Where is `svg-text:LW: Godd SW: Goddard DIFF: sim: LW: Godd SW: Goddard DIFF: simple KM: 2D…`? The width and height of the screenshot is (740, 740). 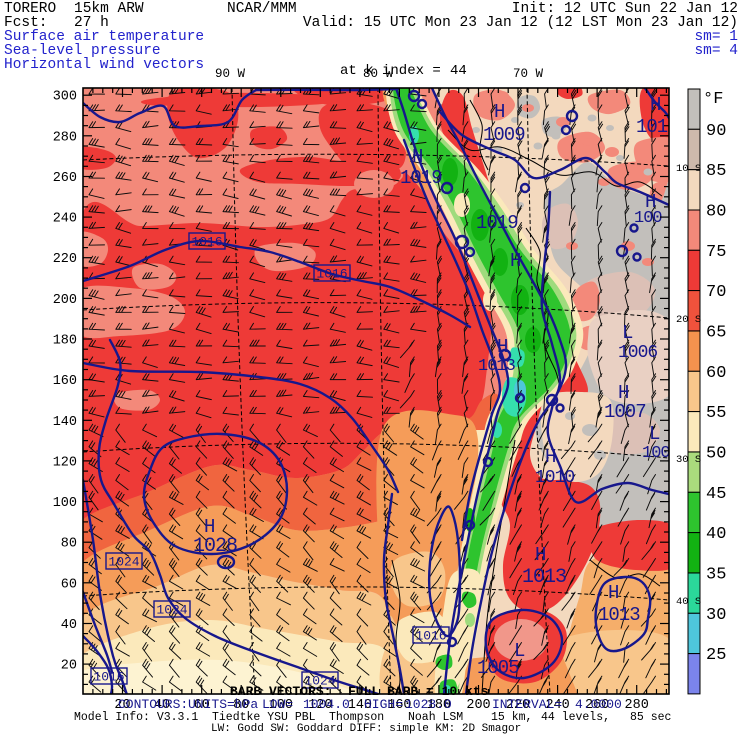 svg-text:LW: Godd SW: Goddard DIFF: sim: LW: Godd SW: Goddard DIFF: simple KM: 2D… is located at coordinates (366, 729).